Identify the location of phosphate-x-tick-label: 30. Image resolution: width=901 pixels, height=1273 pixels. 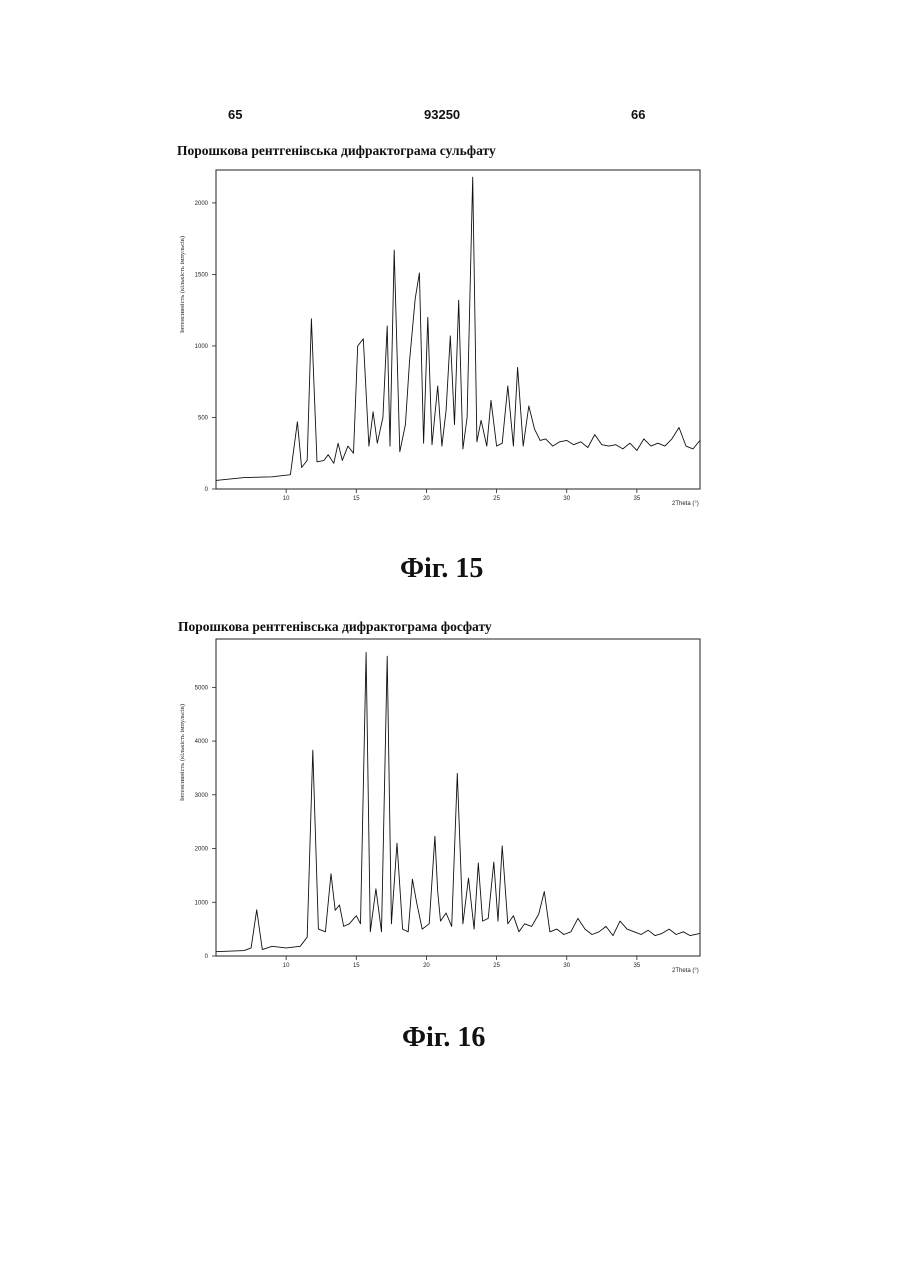
(566, 966).